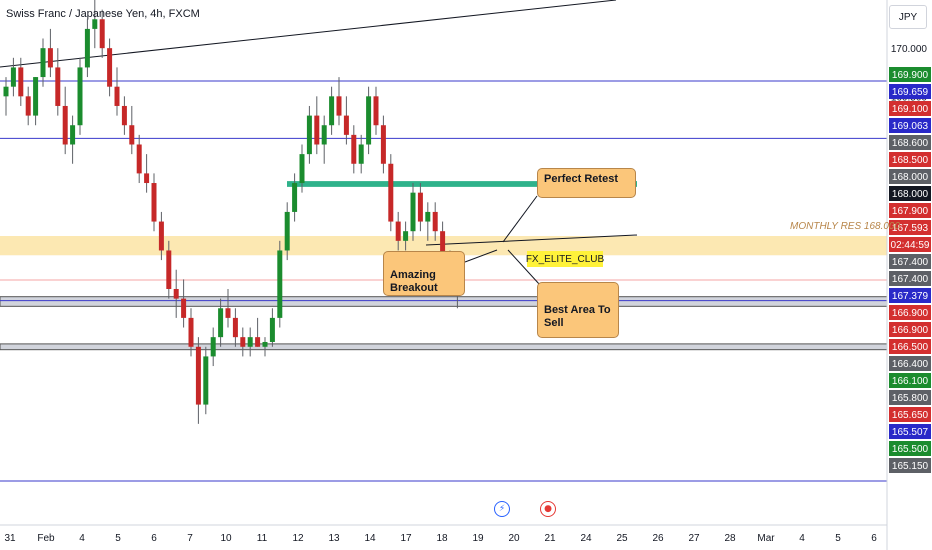  I want to click on monthly-res-label: MONTHLY RES 168.000, so click(845, 226).